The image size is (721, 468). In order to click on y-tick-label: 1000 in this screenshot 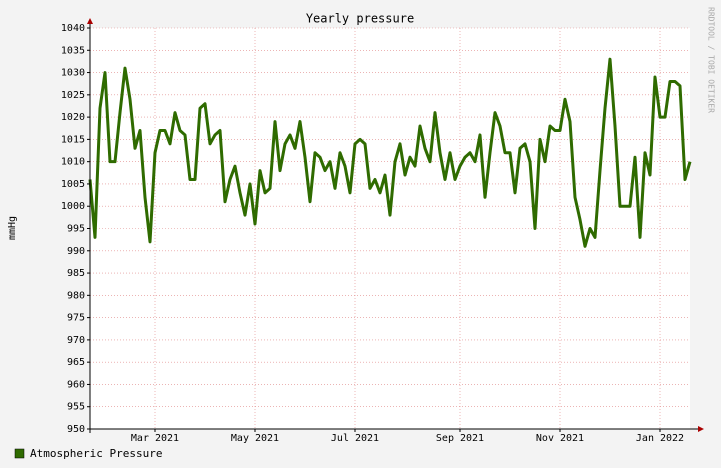, I will do `click(73, 206)`.